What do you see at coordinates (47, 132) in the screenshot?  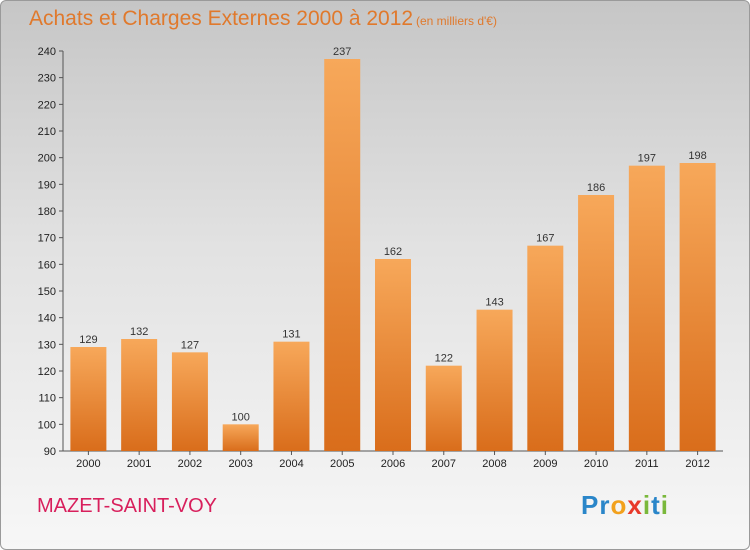 I see `y-tick-label: 210` at bounding box center [47, 132].